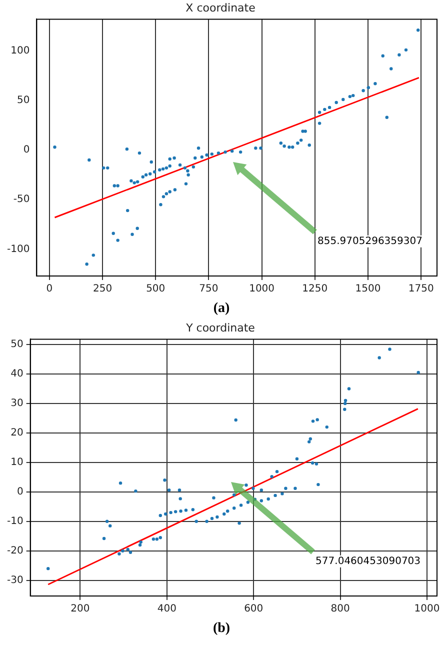 The image size is (443, 647). I want to click on annotation: 855.9705296359307, so click(370, 241).